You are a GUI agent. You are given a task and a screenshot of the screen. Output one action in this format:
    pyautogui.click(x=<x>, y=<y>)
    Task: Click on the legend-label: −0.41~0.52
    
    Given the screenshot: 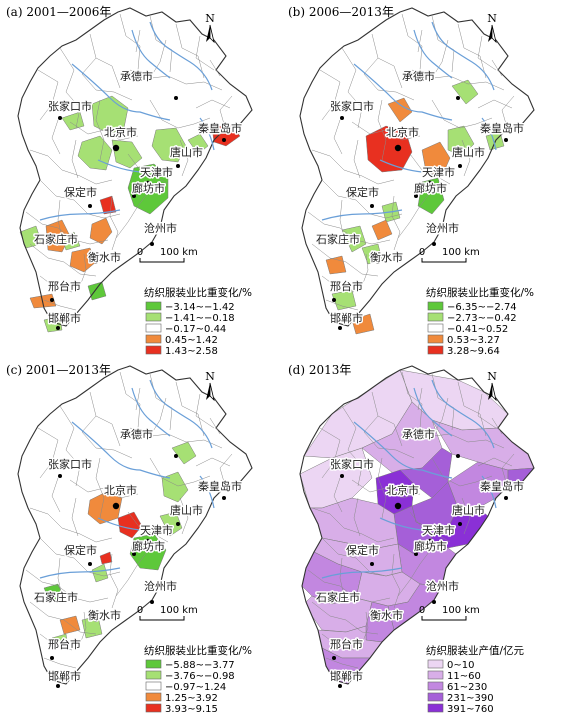 What is the action you would take?
    pyautogui.click(x=477, y=329)
    